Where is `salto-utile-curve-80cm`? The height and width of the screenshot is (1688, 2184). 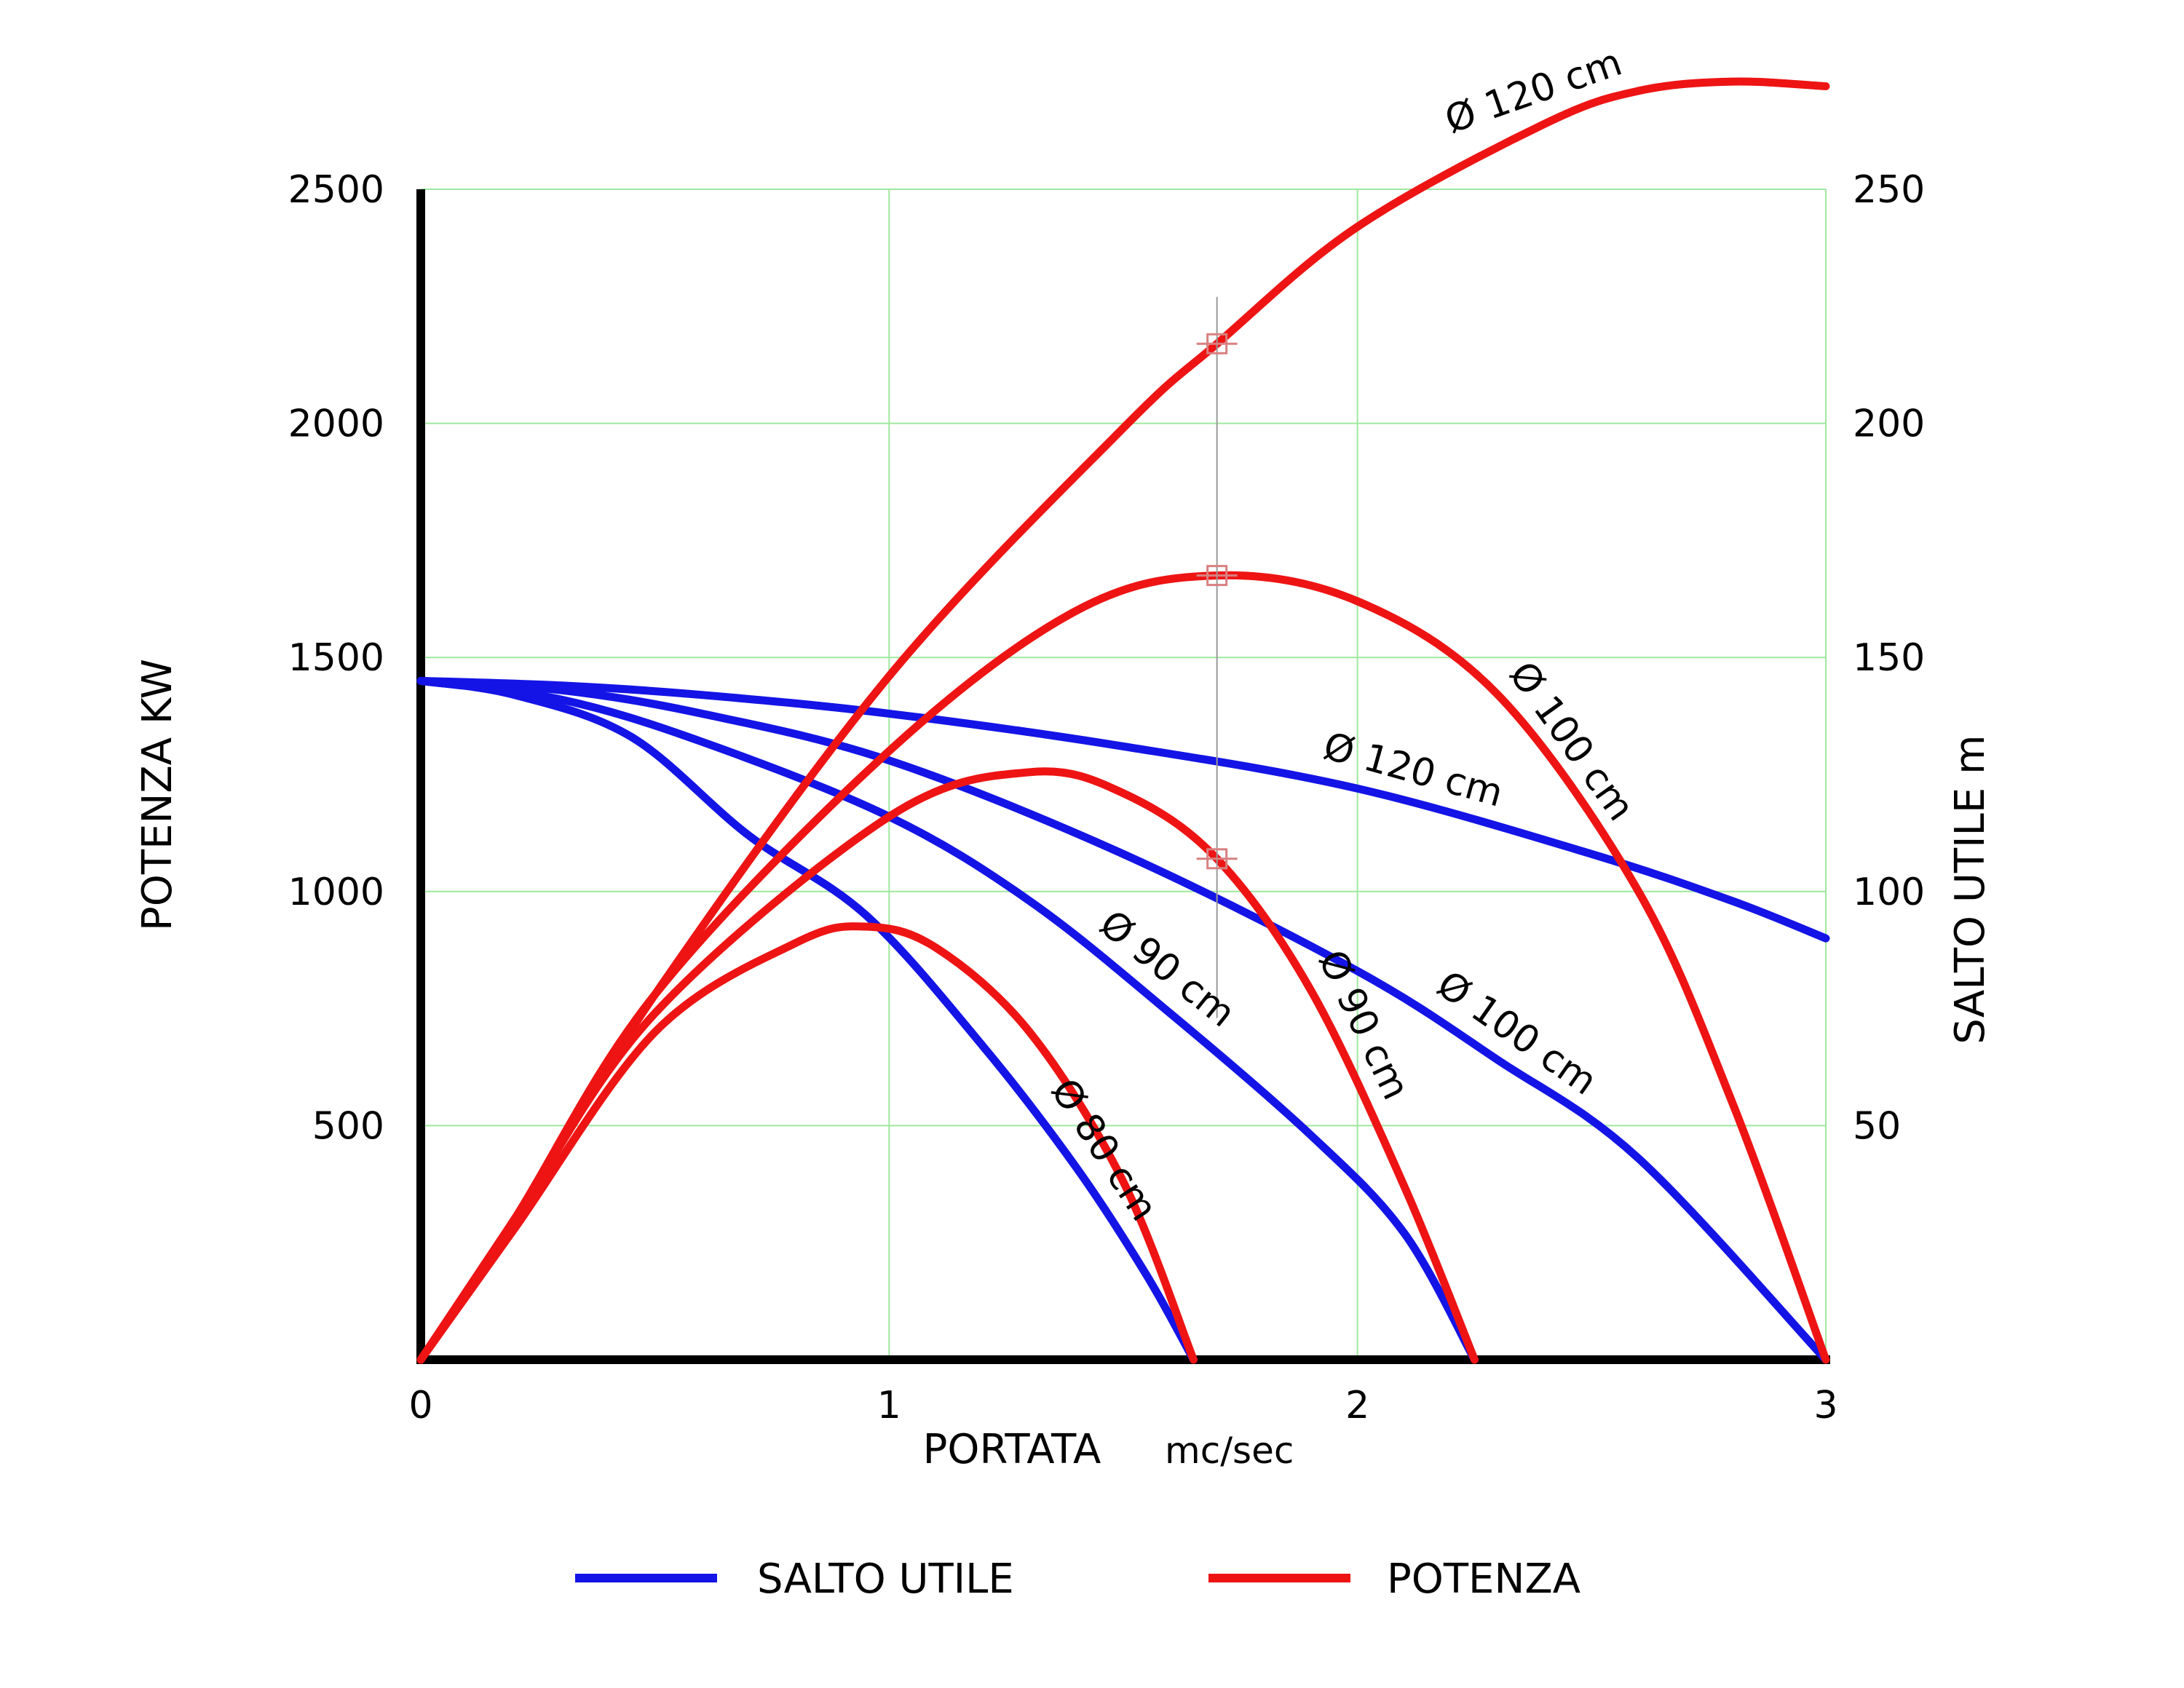
salto-utile-curve-80cm is located at coordinates (807, 1020).